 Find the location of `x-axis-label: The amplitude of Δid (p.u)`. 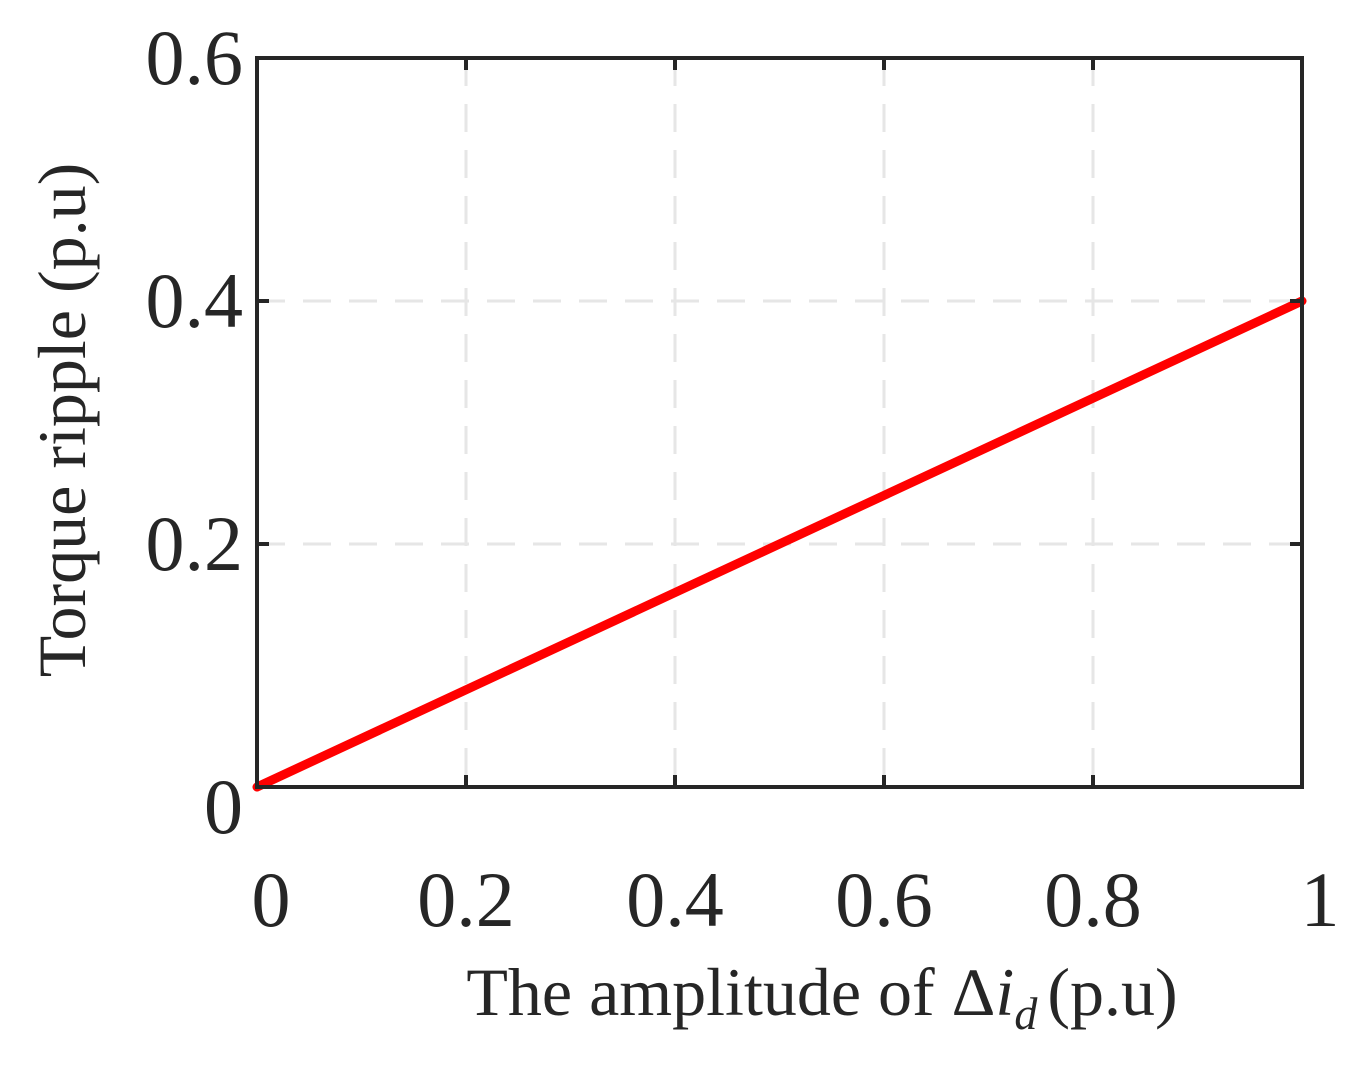

x-axis-label: The amplitude of Δid (p.u) is located at coordinates (821, 996).